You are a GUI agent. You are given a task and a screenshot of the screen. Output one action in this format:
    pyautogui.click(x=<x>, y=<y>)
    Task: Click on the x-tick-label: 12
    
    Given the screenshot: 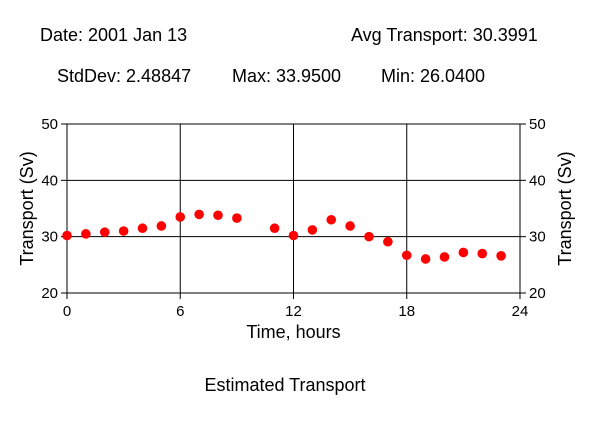 What is the action you would take?
    pyautogui.click(x=293, y=311)
    